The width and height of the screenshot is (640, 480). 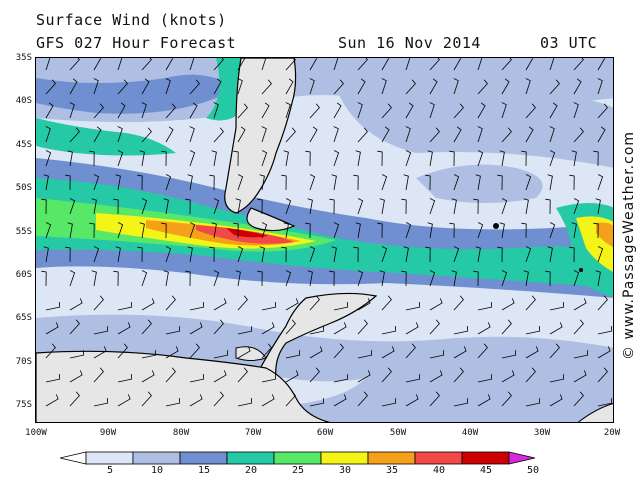 I want to click on forecast-time: 03 UTC, so click(x=569, y=43).